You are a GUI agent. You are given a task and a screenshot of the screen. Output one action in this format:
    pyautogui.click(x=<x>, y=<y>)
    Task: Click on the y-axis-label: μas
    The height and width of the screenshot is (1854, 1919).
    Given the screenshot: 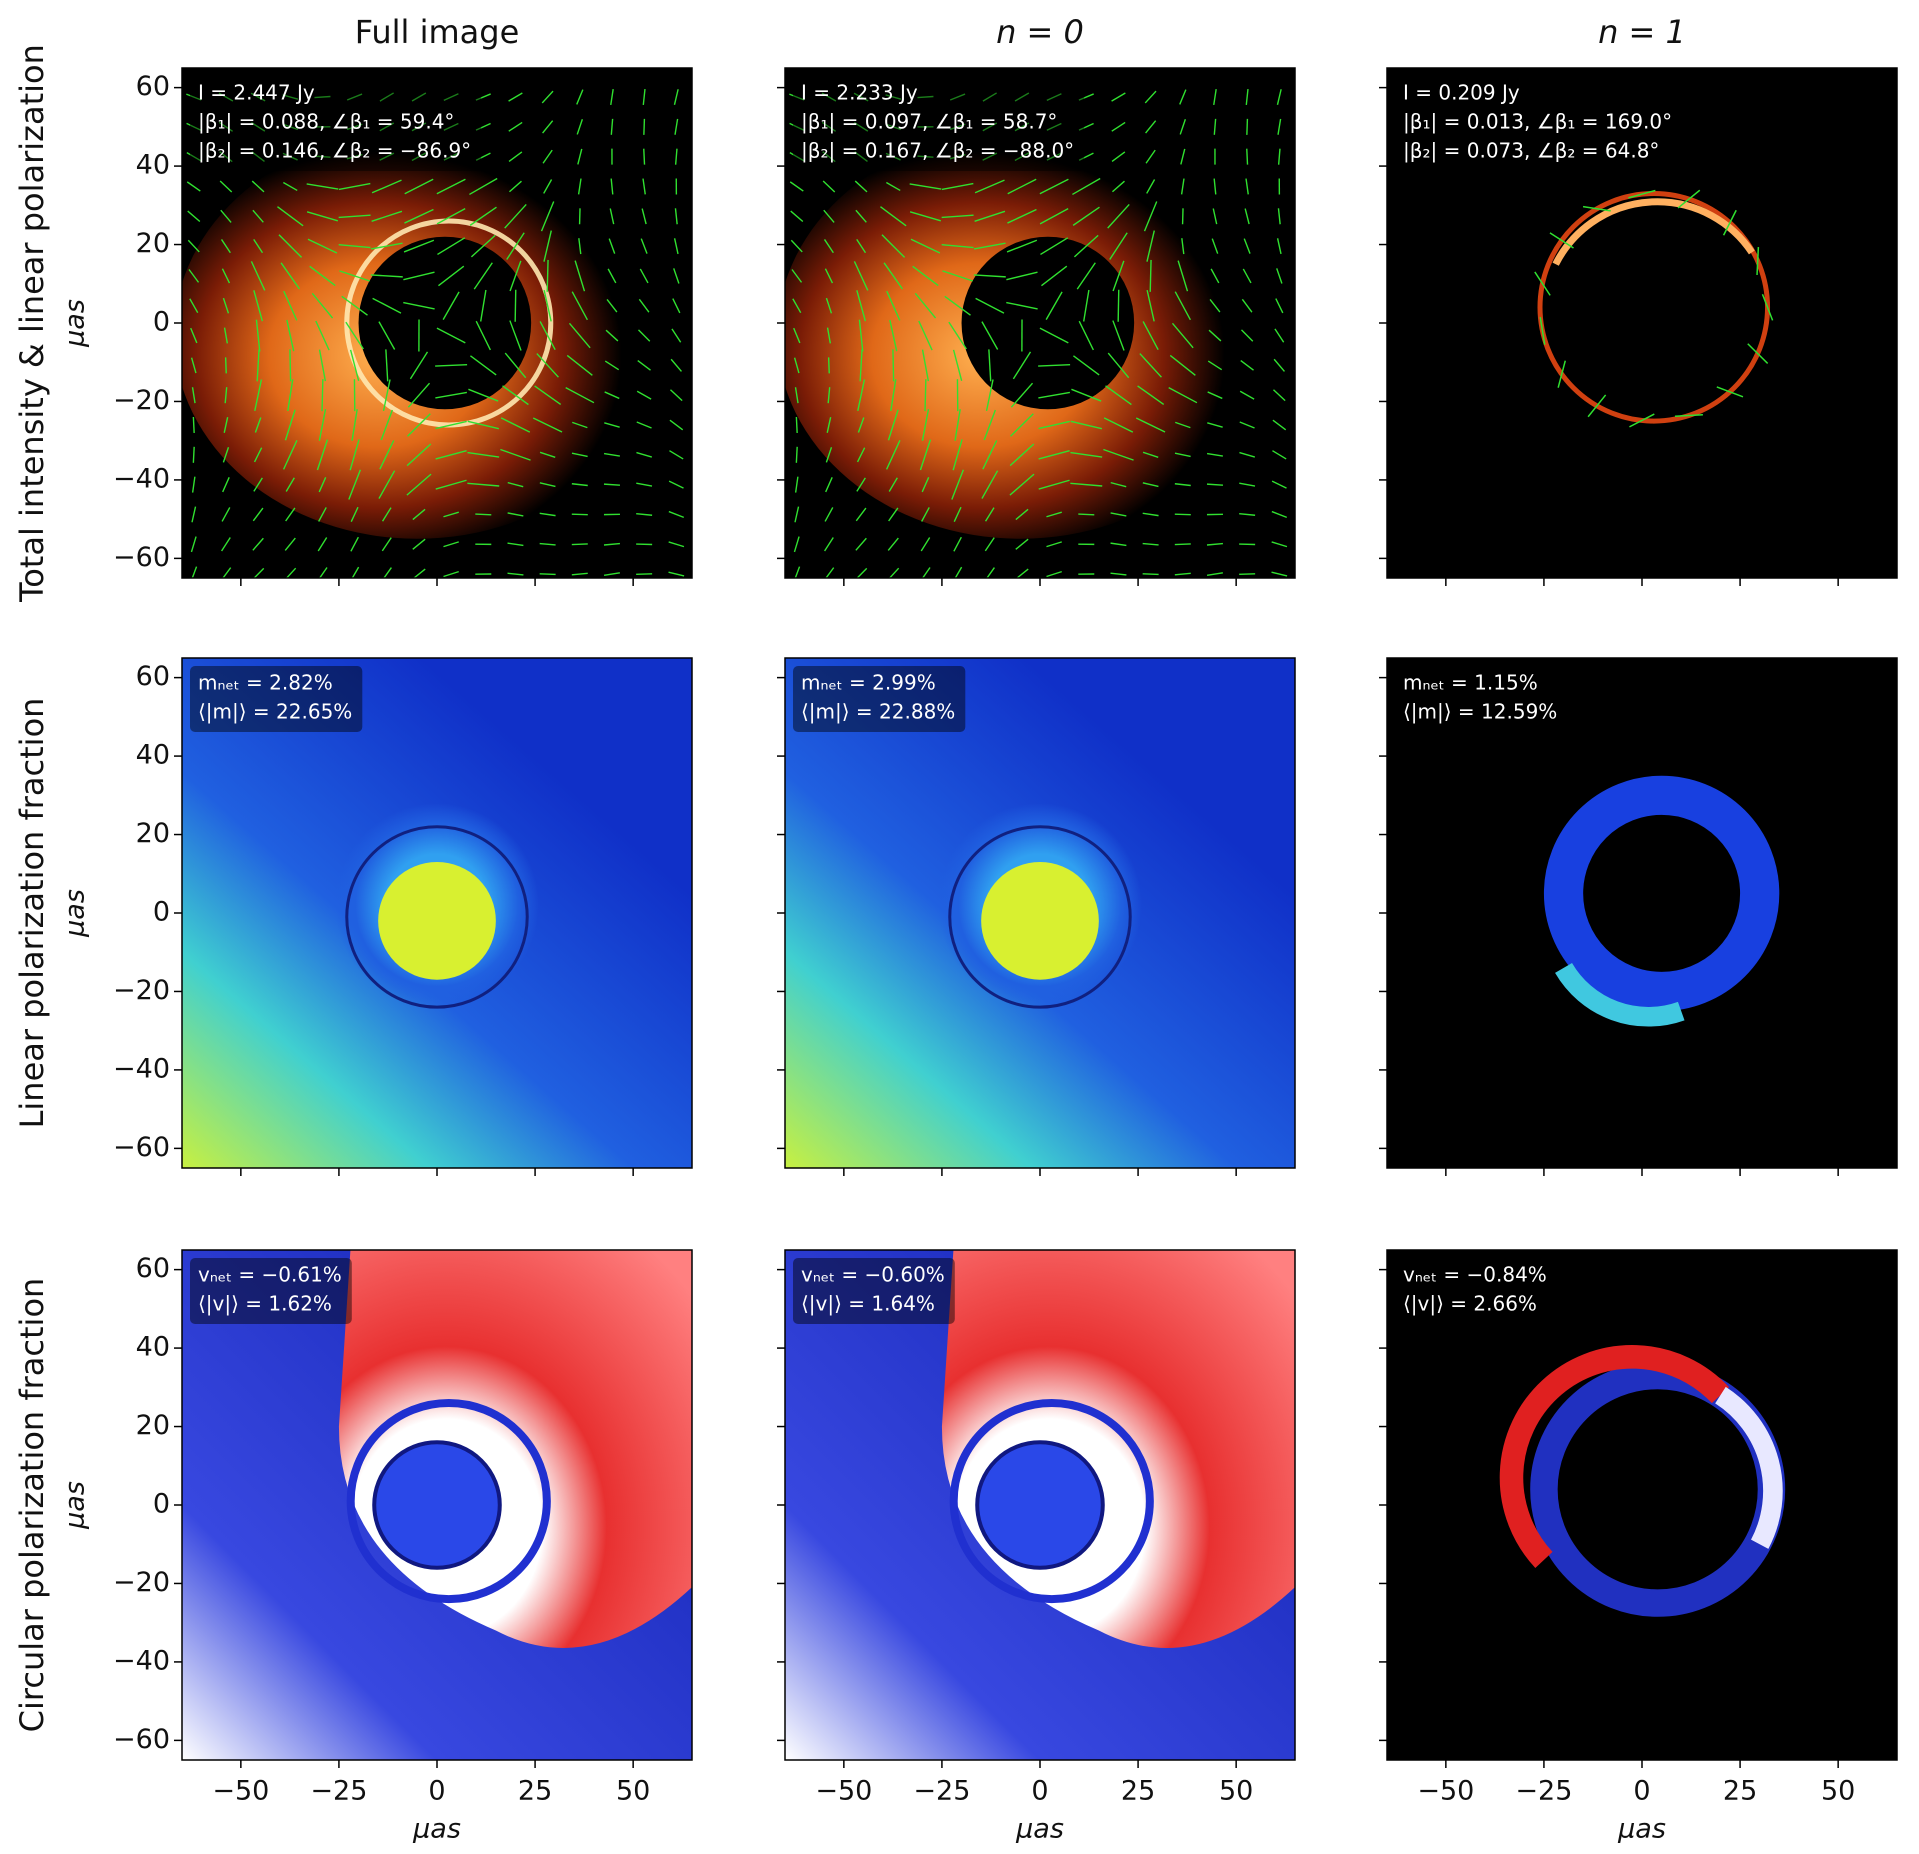 What is the action you would take?
    pyautogui.click(x=75, y=323)
    